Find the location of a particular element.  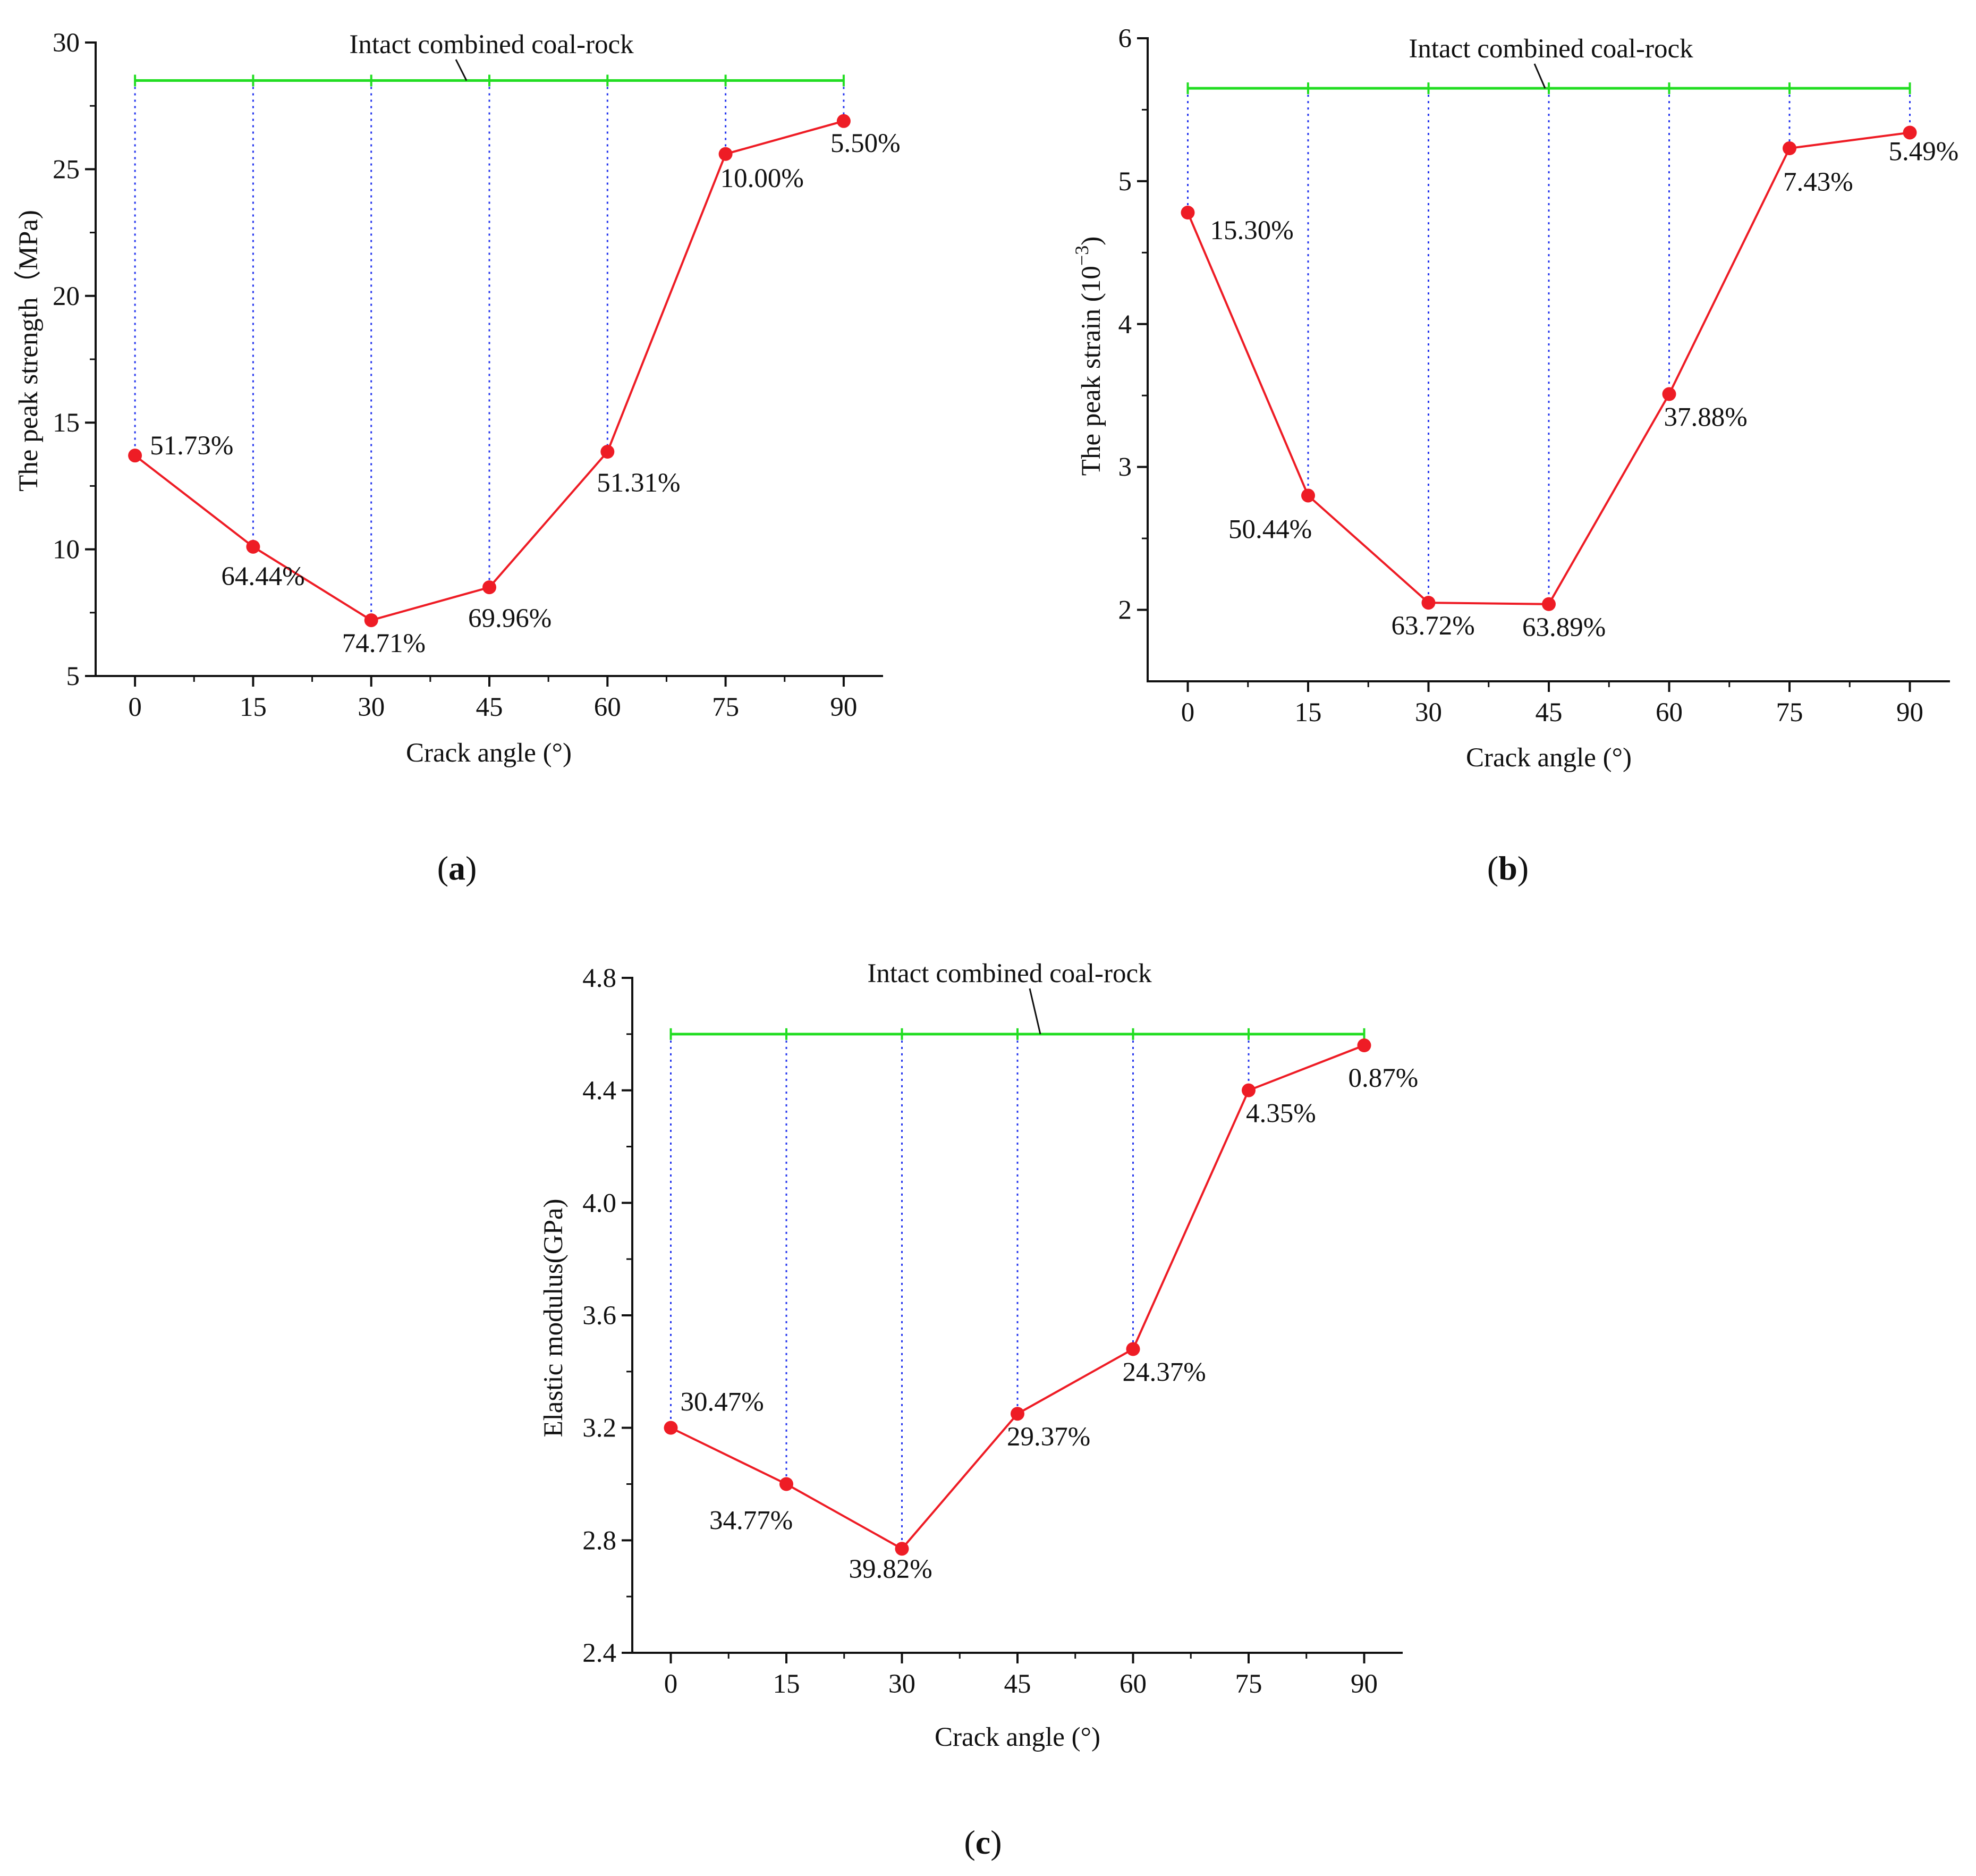

chart-b-y-tick-label: 6 is located at coordinates (1125, 39).